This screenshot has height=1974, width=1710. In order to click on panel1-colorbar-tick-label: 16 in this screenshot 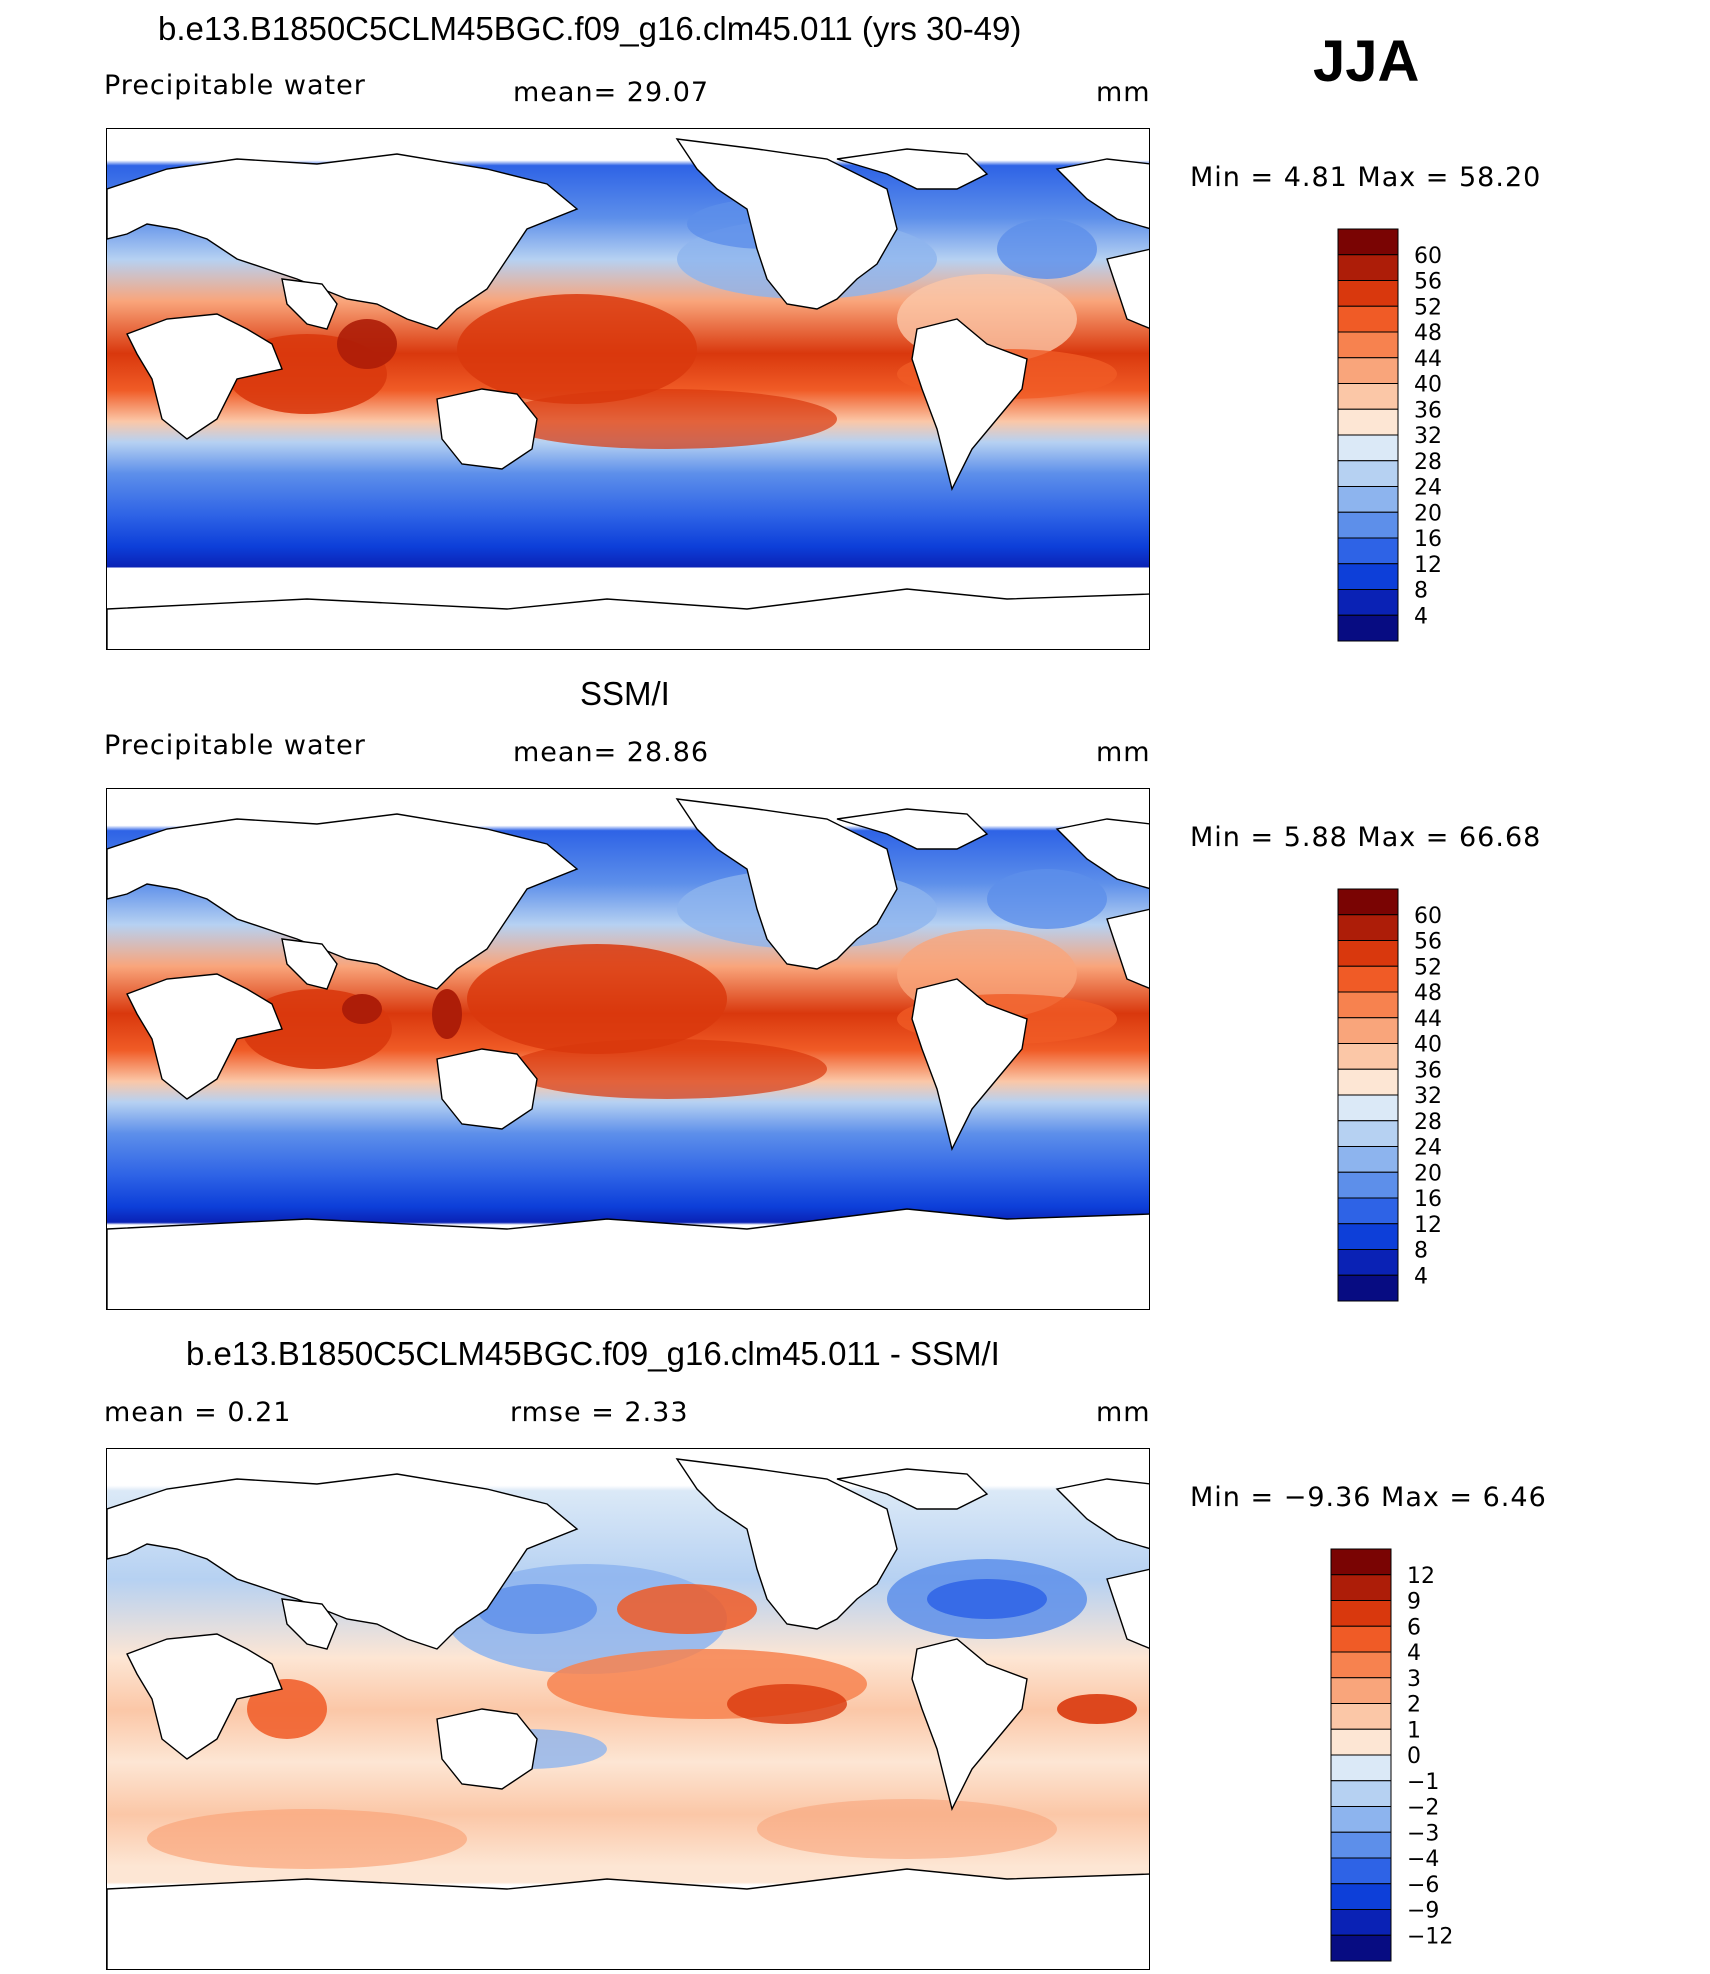, I will do `click(1428, 539)`.